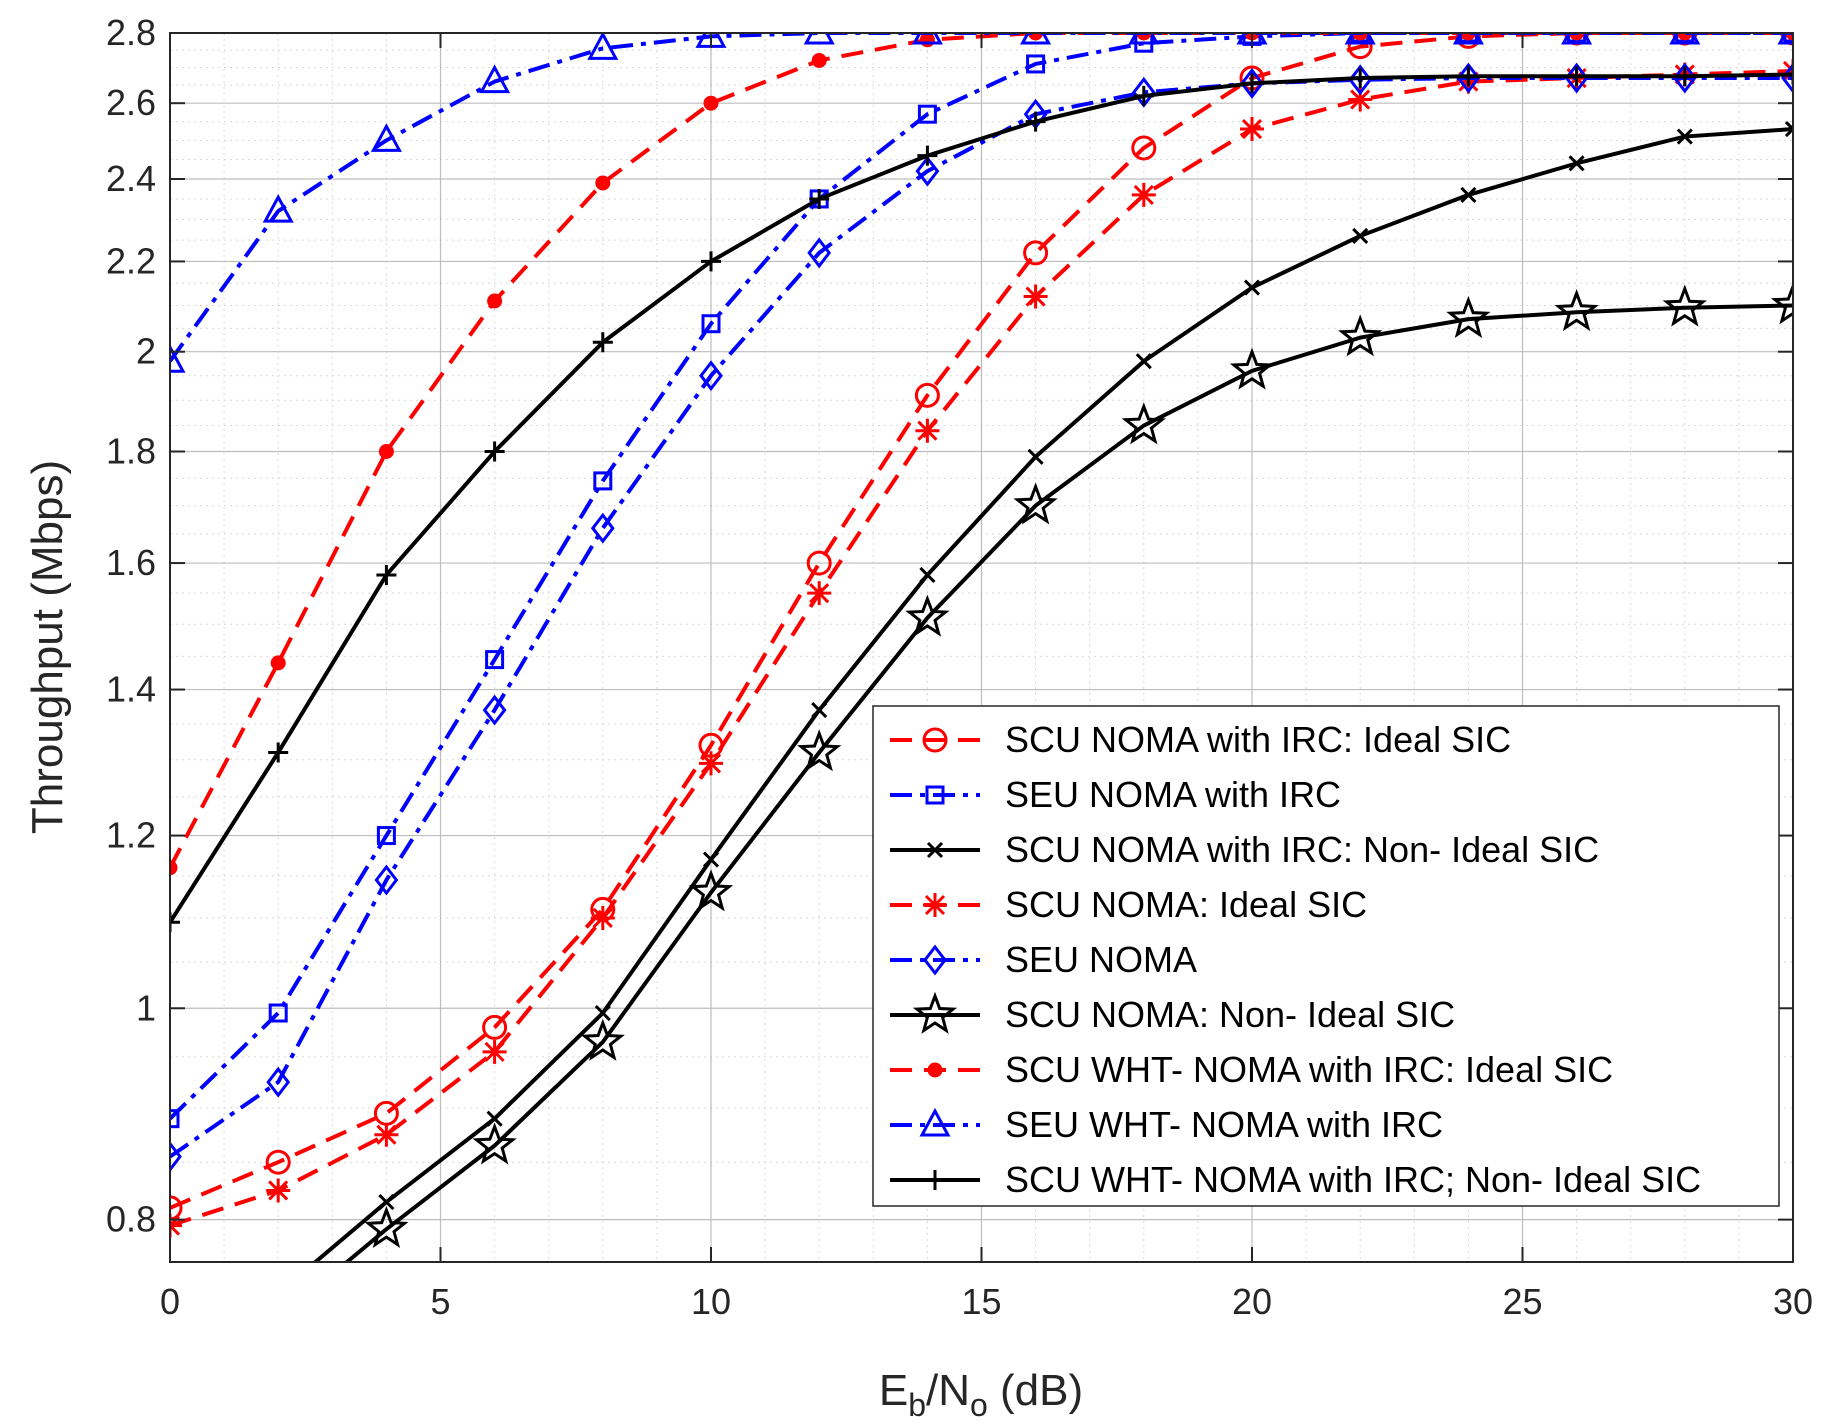 This screenshot has height=1428, width=1826. What do you see at coordinates (131, 102) in the screenshot?
I see `y-tick-label: 2.6` at bounding box center [131, 102].